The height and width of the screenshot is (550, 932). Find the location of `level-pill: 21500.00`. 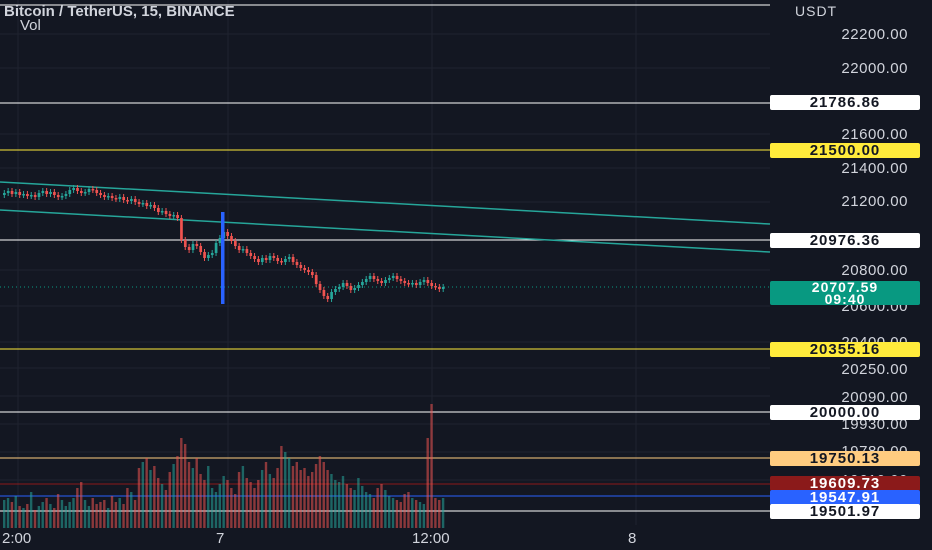

level-pill: 21500.00 is located at coordinates (845, 150).